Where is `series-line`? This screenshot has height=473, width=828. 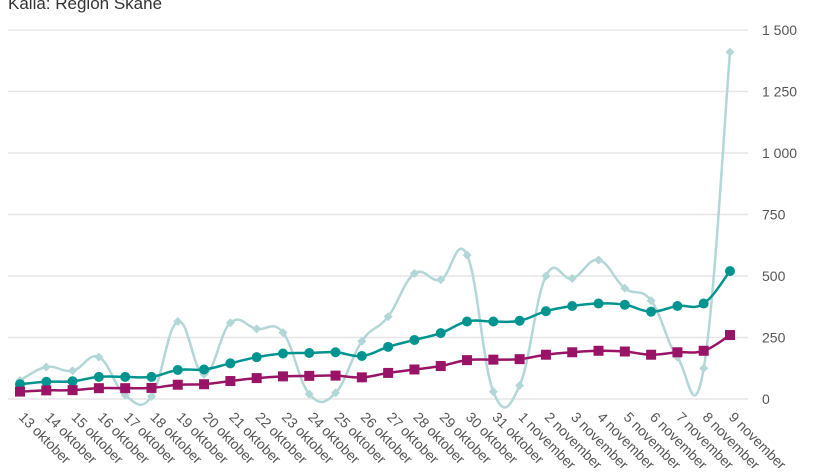 series-line is located at coordinates (375, 363).